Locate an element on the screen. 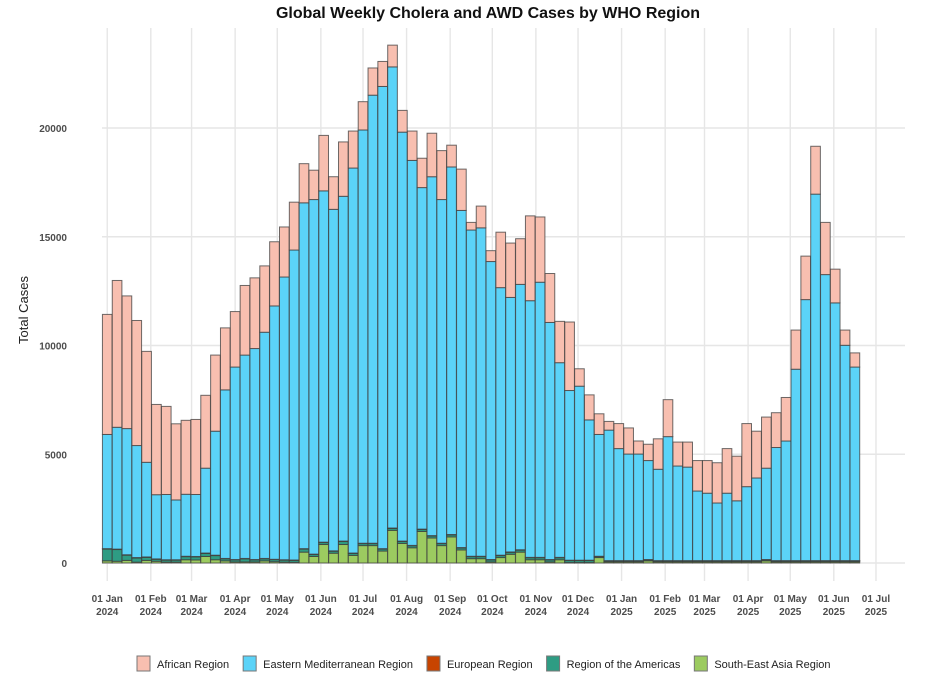  x-tick-label: 01 May 2024 is located at coordinates (278, 606).